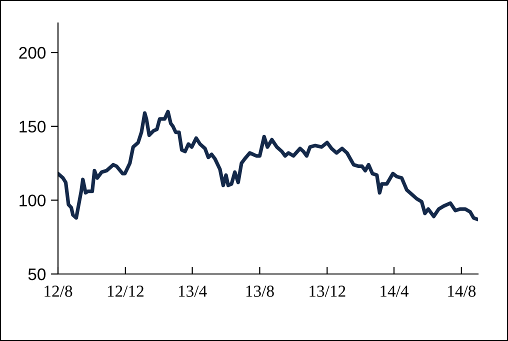 The height and width of the screenshot is (341, 508). What do you see at coordinates (260, 291) in the screenshot?
I see `x-tick-label: 13/8` at bounding box center [260, 291].